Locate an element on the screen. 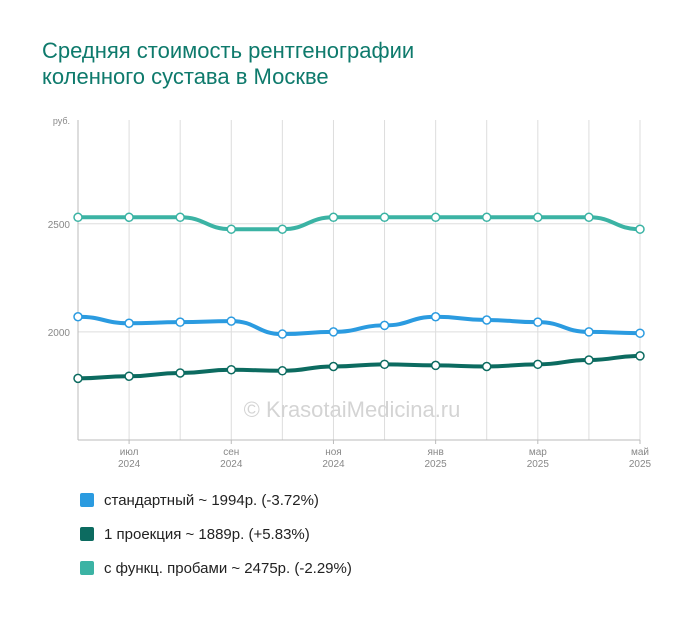  legend-label-functional: с функц. пробами ~ 2475р. (-2.29%) is located at coordinates (228, 568).